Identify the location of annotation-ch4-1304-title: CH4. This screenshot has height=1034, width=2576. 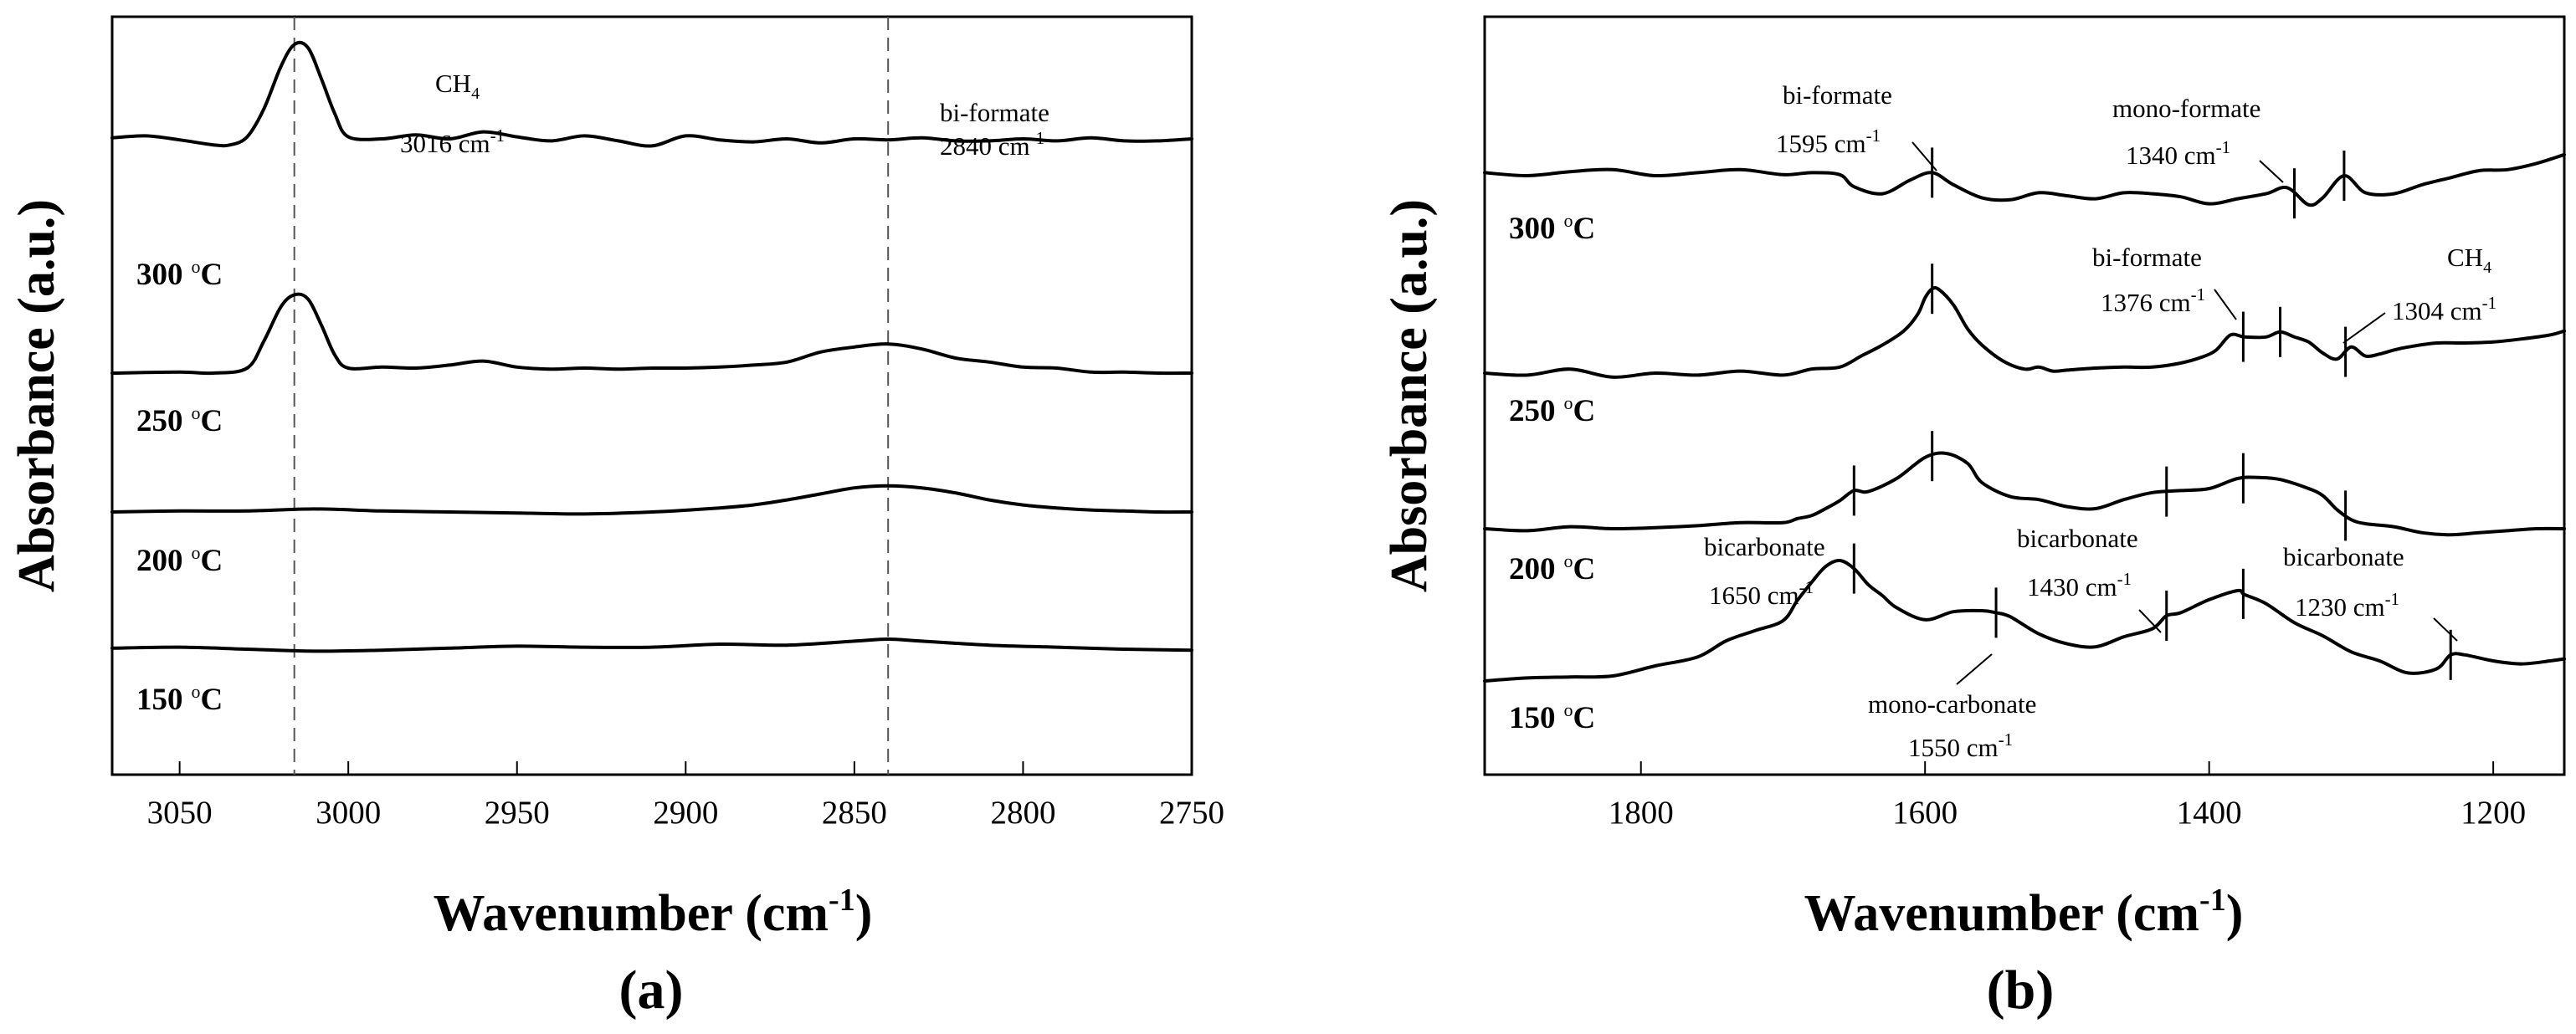
(2469, 260).